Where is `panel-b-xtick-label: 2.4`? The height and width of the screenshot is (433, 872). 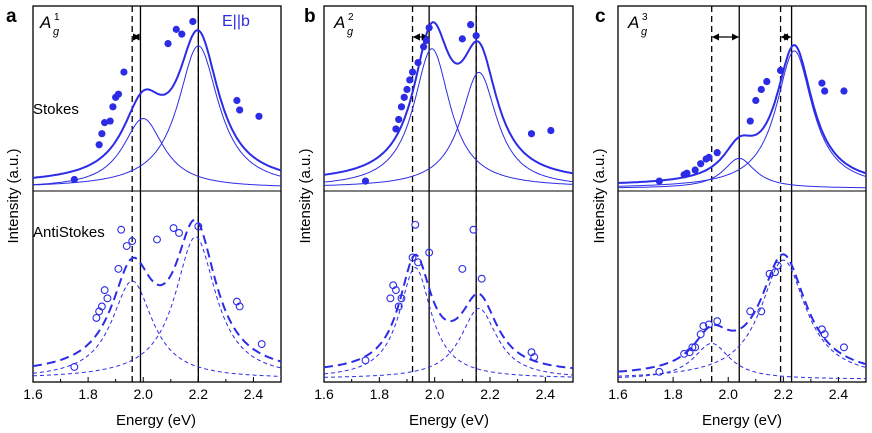 panel-b-xtick-label: 2.4 is located at coordinates (546, 394).